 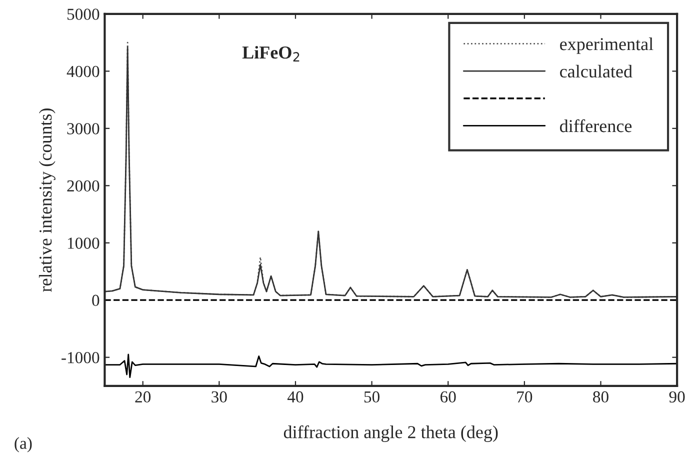 I want to click on x-tick-label: 80, so click(x=600, y=397).